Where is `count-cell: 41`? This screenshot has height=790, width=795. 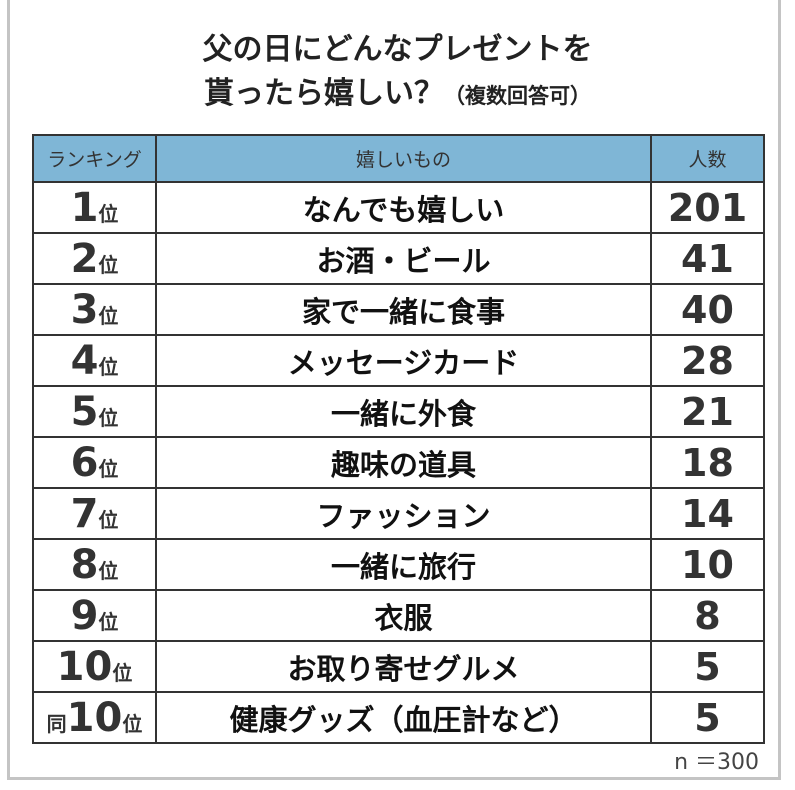
count-cell: 41 is located at coordinates (707, 258).